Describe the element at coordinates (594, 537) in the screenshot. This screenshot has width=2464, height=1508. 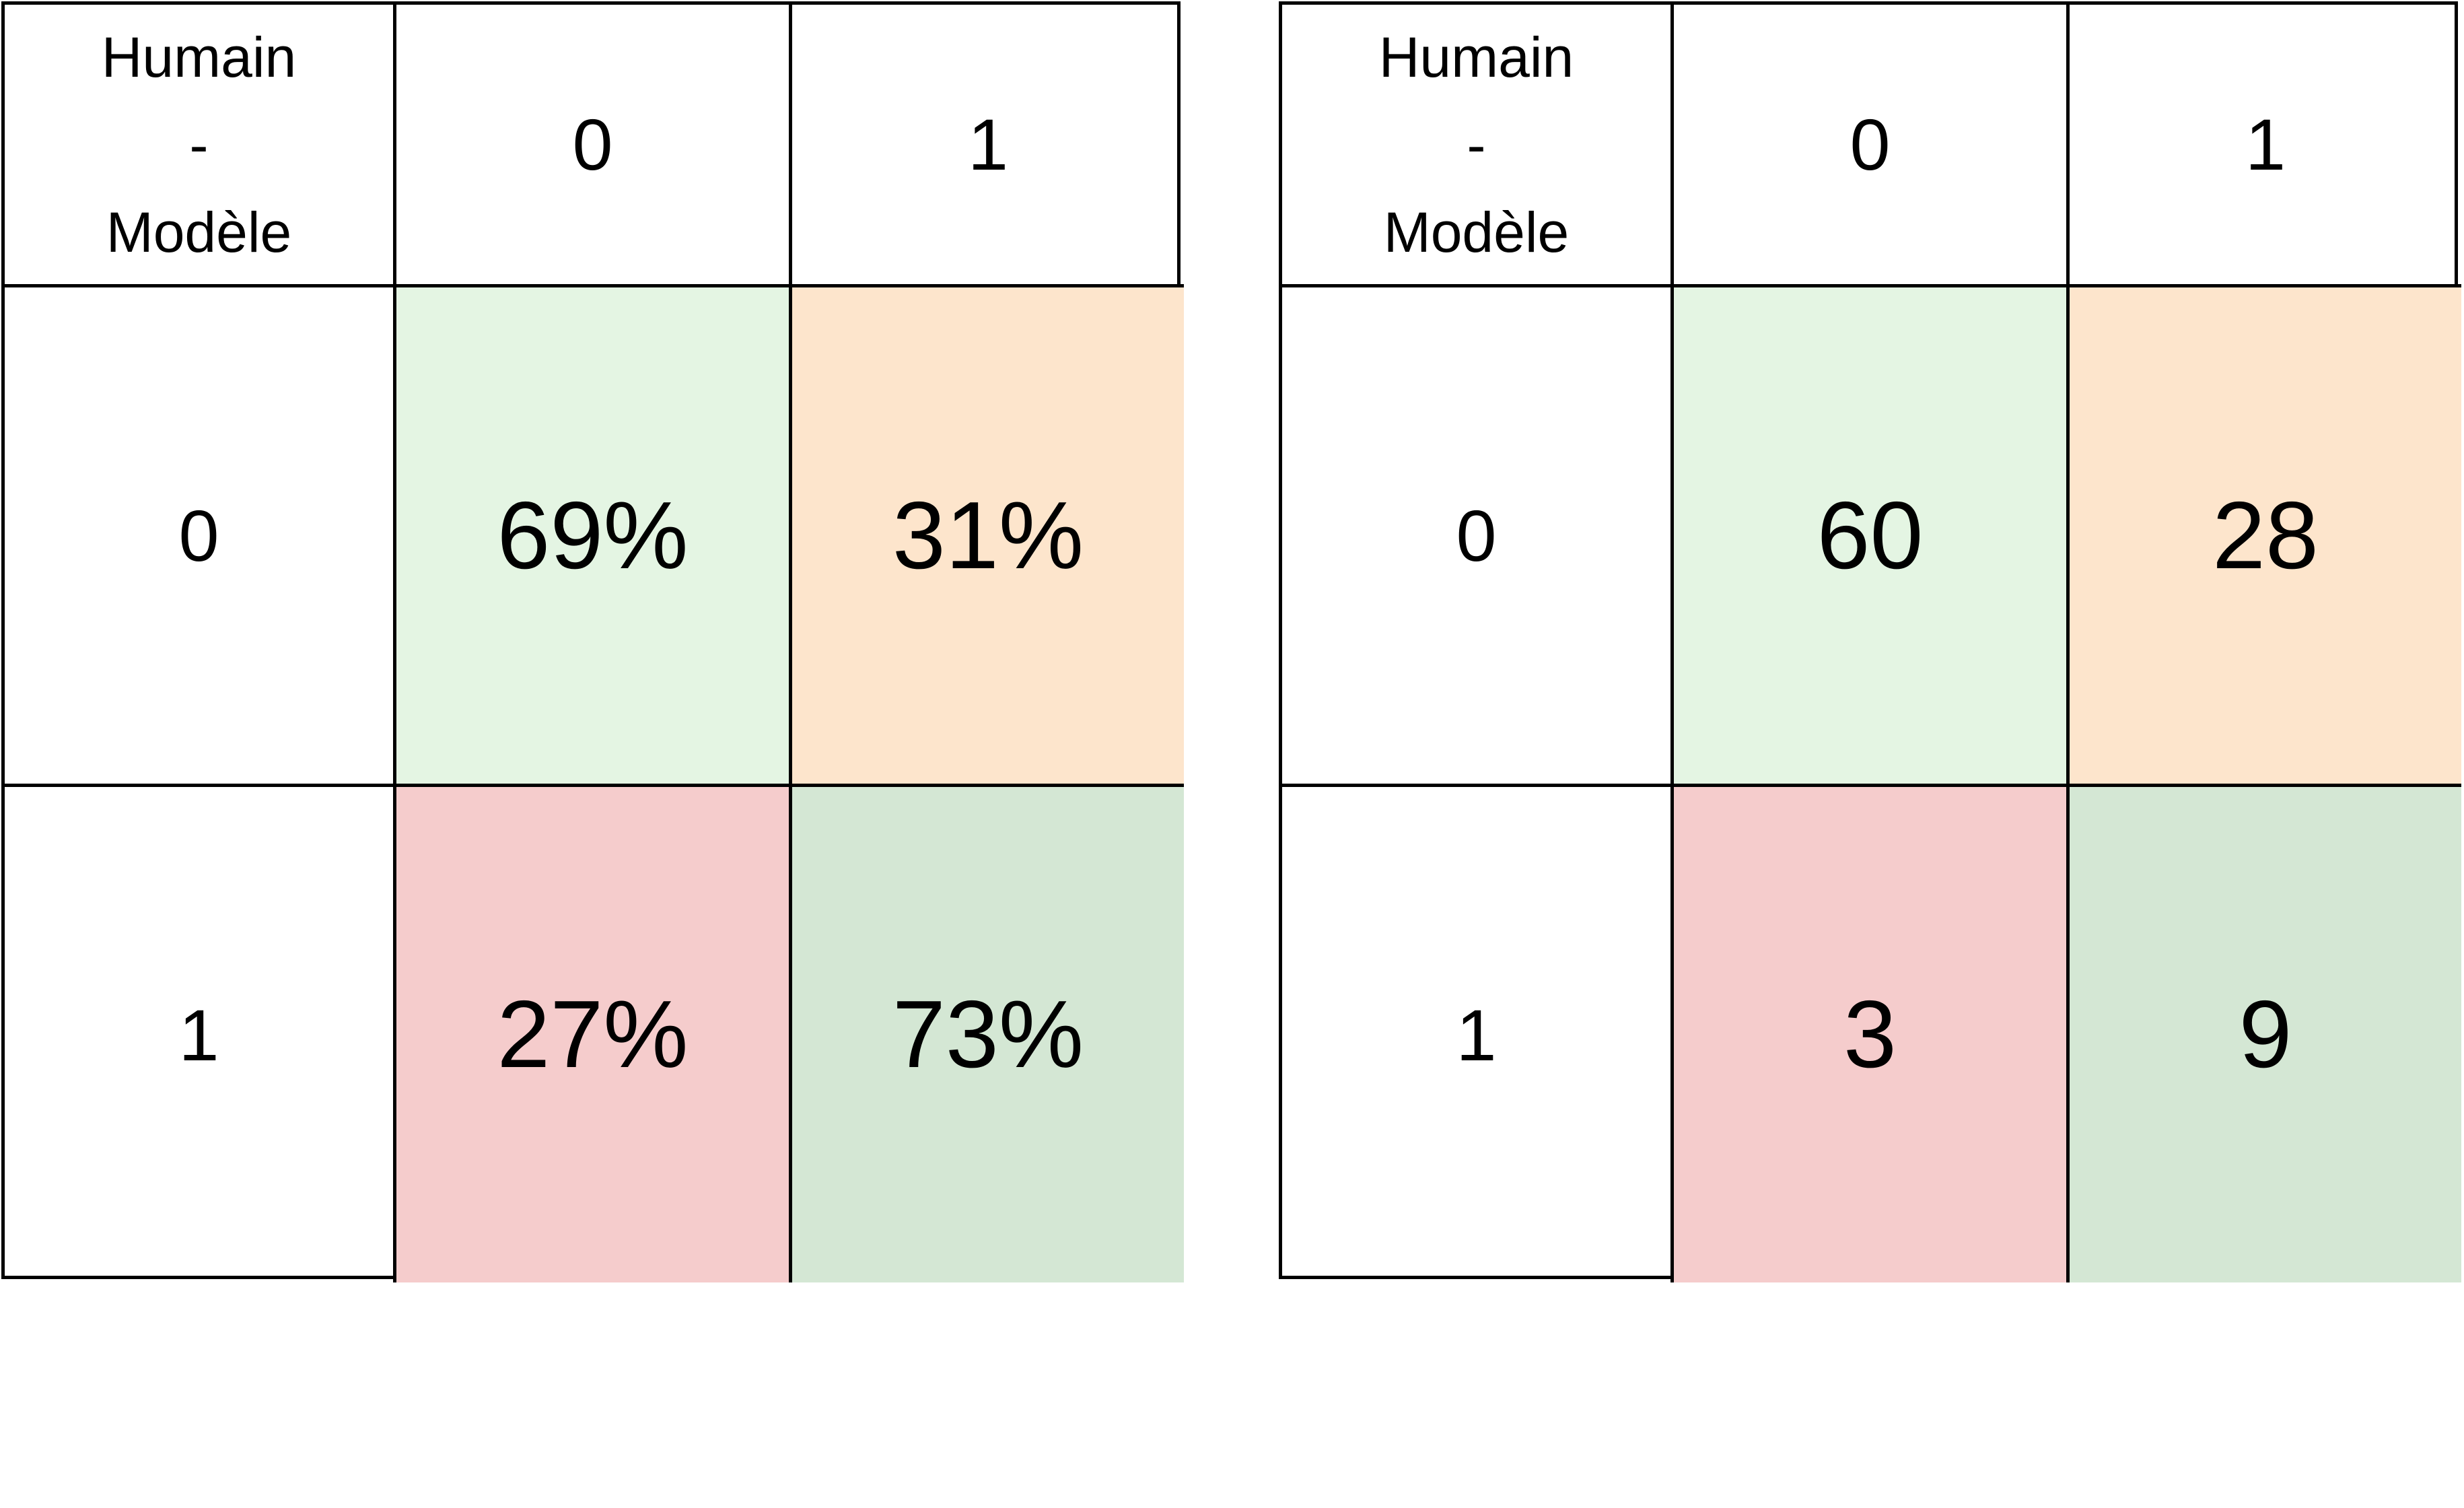
I see `cell-true-negative: 69%` at that location.